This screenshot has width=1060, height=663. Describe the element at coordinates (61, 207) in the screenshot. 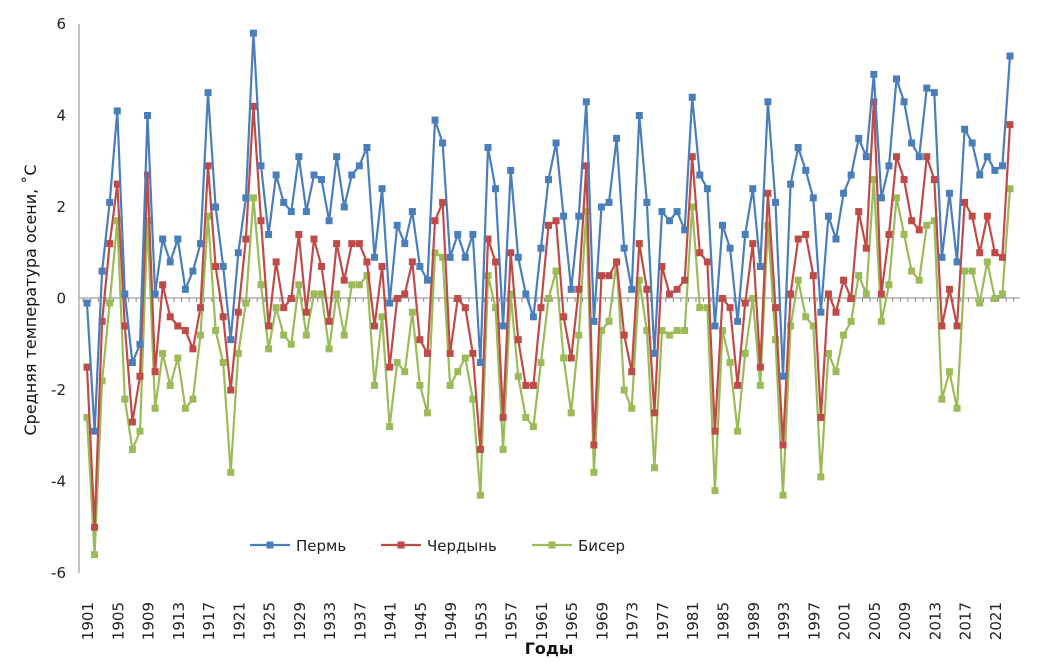

I see `y-tick-label: 2` at that location.